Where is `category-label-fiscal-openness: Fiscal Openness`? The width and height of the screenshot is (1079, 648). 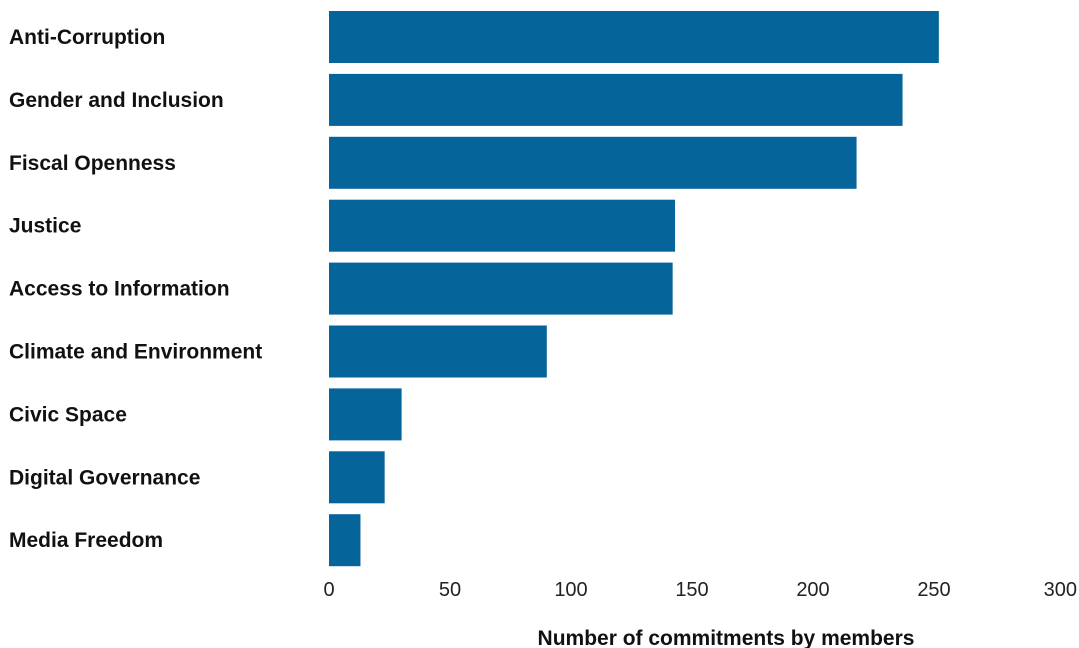 category-label-fiscal-openness: Fiscal Openness is located at coordinates (92, 163).